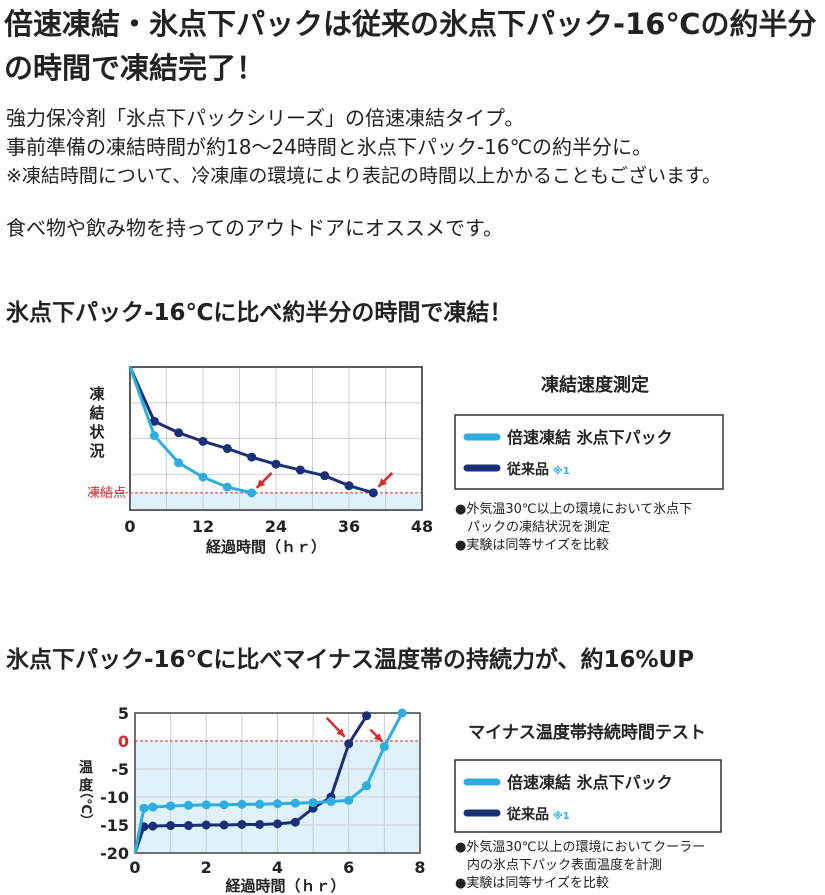 The width and height of the screenshot is (825, 895). What do you see at coordinates (265, 118) in the screenshot?
I see `intro-line: 強力保冷剤「氷点下パックシリーズ」の倍速凍結タイプ。` at bounding box center [265, 118].